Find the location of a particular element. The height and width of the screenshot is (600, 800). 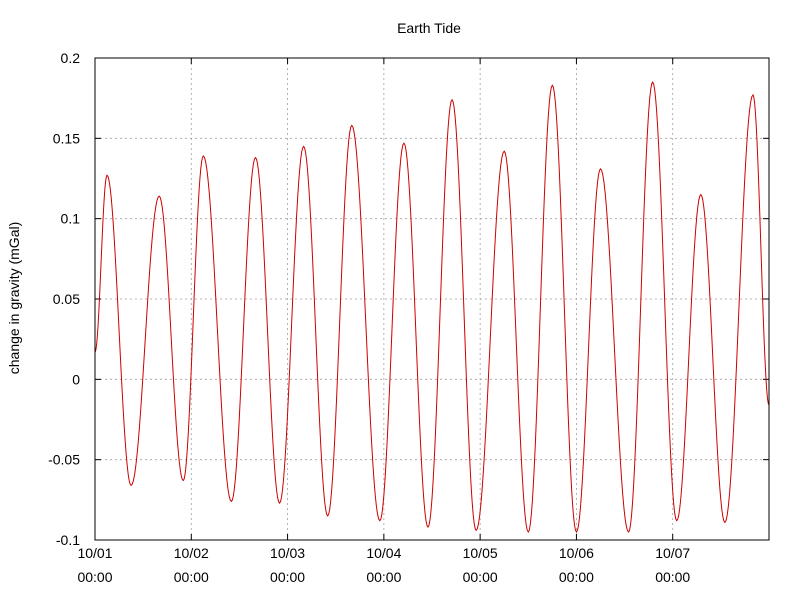

x-tick-label-date: 10/04 is located at coordinates (383, 553).